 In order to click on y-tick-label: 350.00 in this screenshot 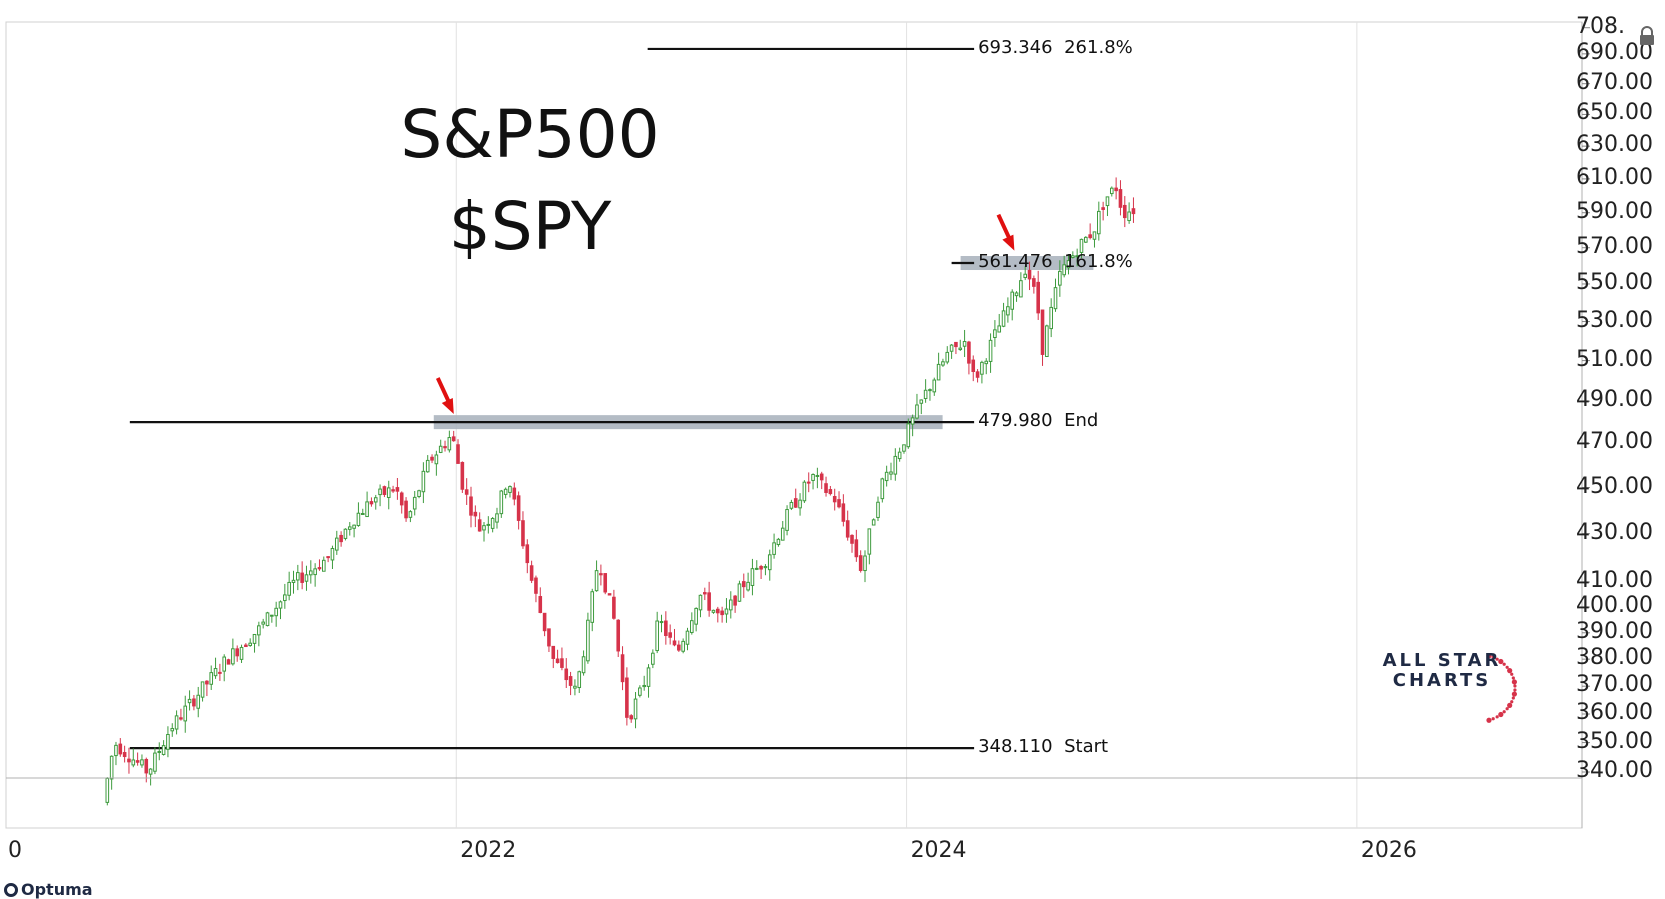, I will do `click(1614, 741)`.